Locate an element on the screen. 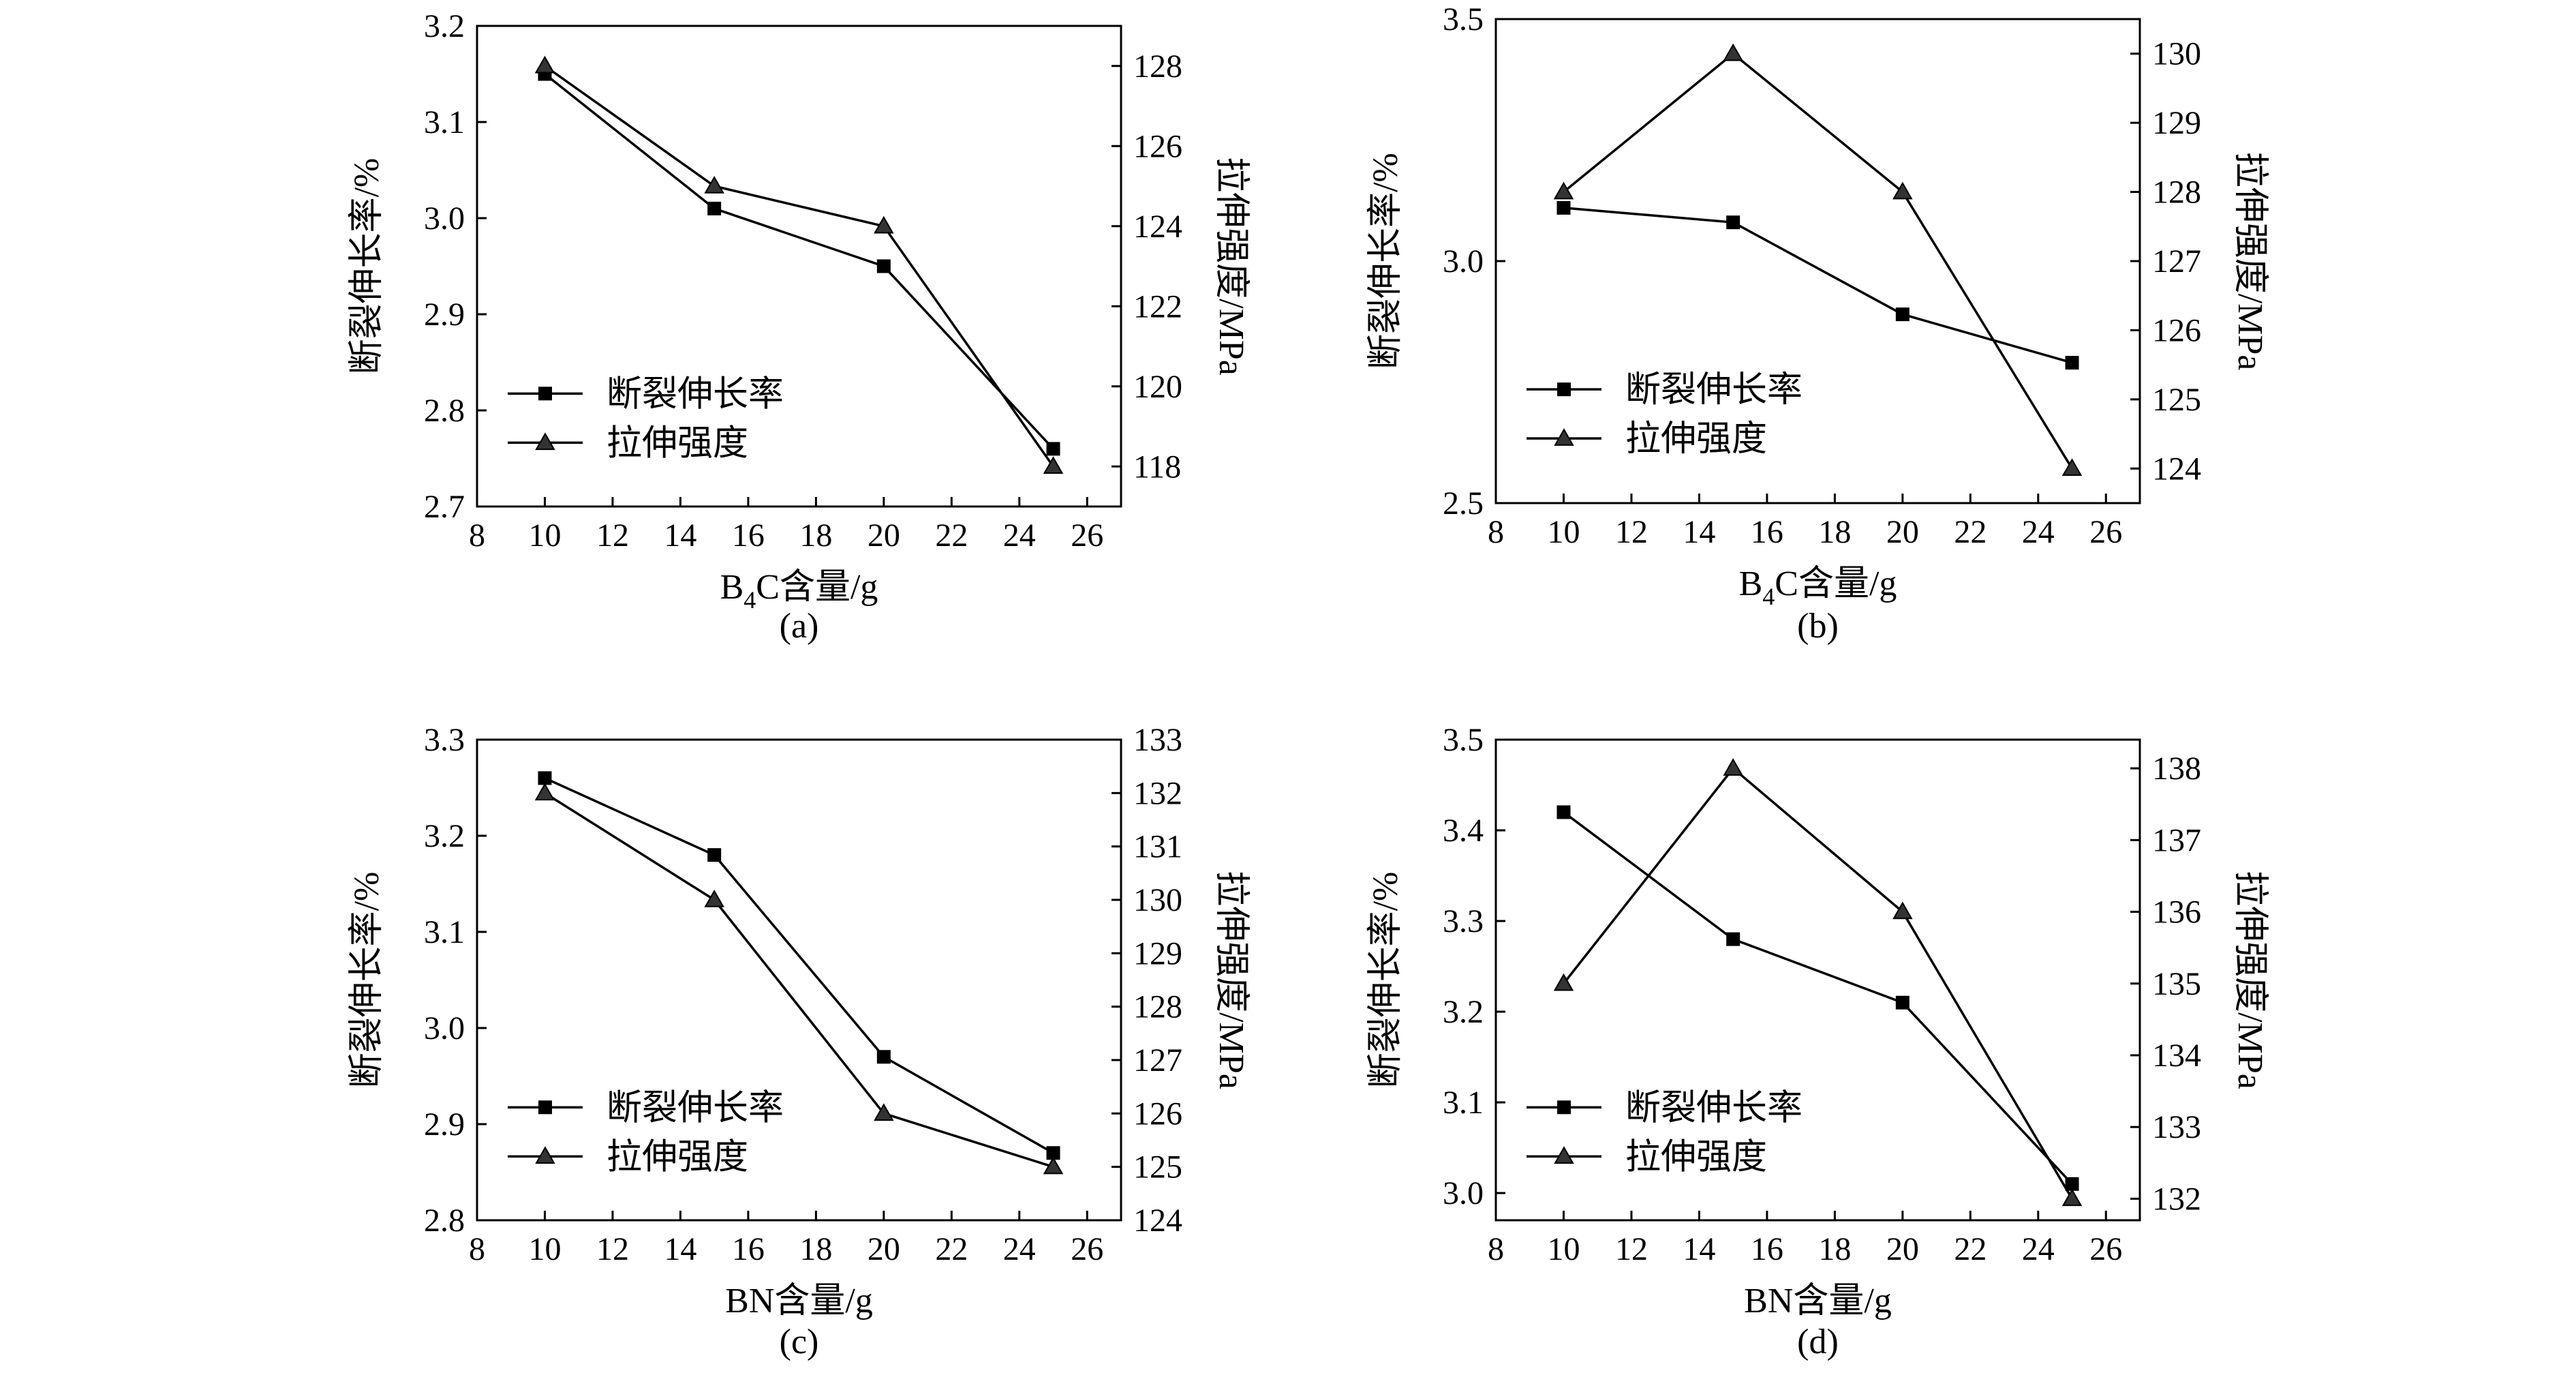 The image size is (2576, 1375). series-line-tensile-strength is located at coordinates (799, 266).